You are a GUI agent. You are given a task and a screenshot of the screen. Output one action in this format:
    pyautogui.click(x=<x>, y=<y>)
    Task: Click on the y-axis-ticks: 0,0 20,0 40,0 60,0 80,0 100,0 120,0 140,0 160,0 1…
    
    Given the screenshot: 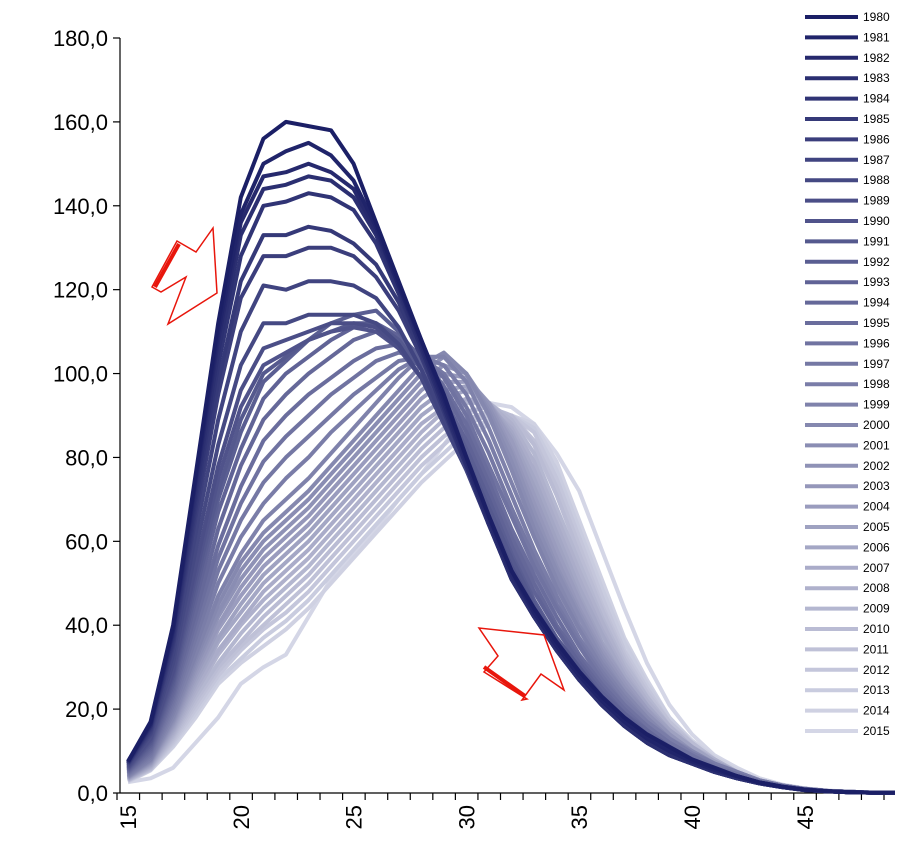 What is the action you would take?
    pyautogui.click(x=86, y=416)
    